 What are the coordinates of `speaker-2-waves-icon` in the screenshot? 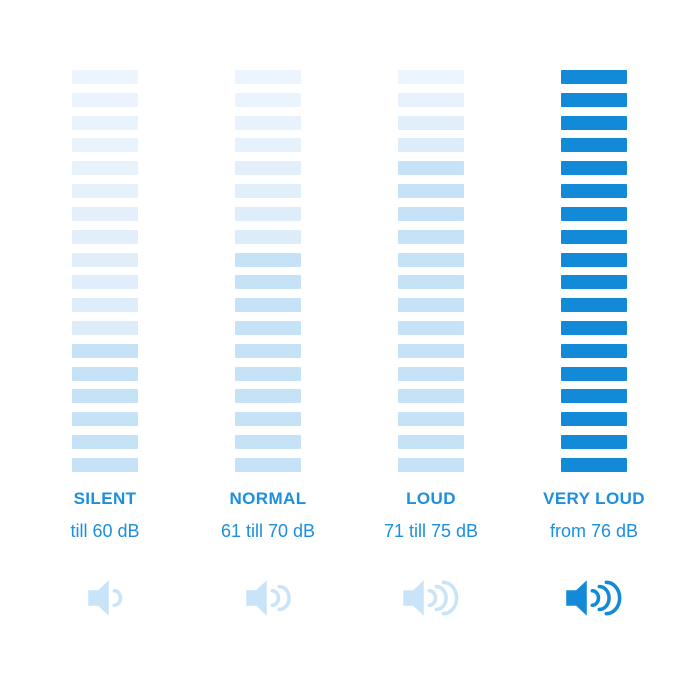 It's located at (268, 598).